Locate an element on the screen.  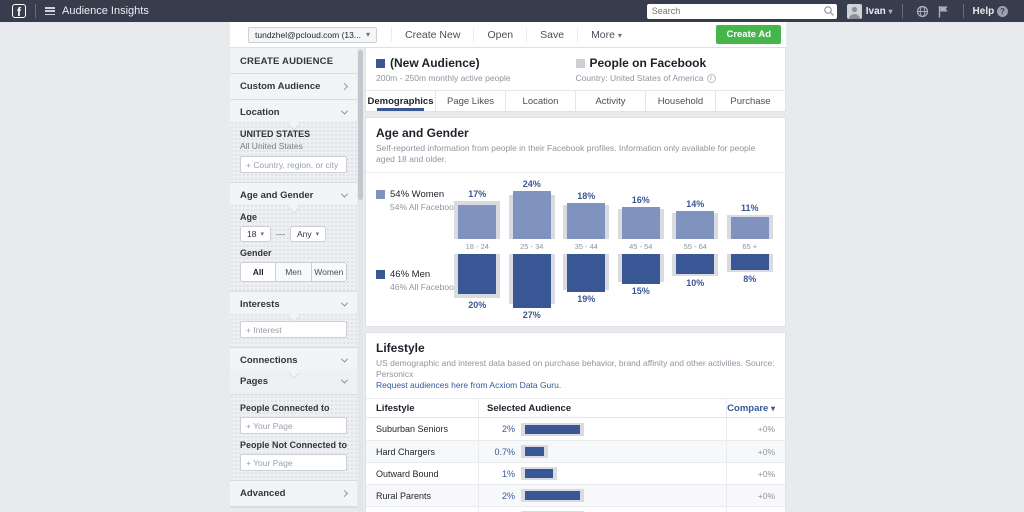
avatar is located at coordinates (854, 11).